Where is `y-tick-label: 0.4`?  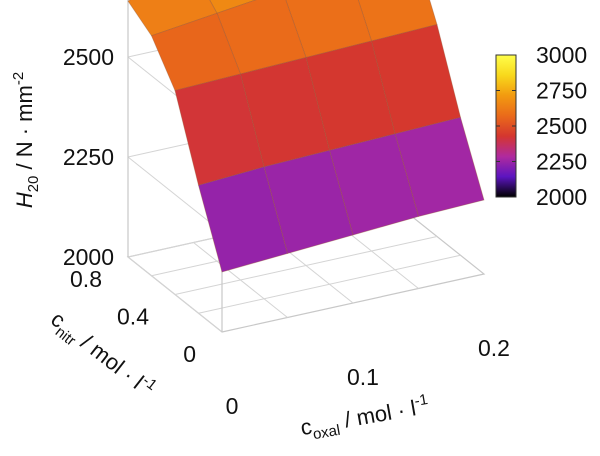
y-tick-label: 0.4 is located at coordinates (133, 317).